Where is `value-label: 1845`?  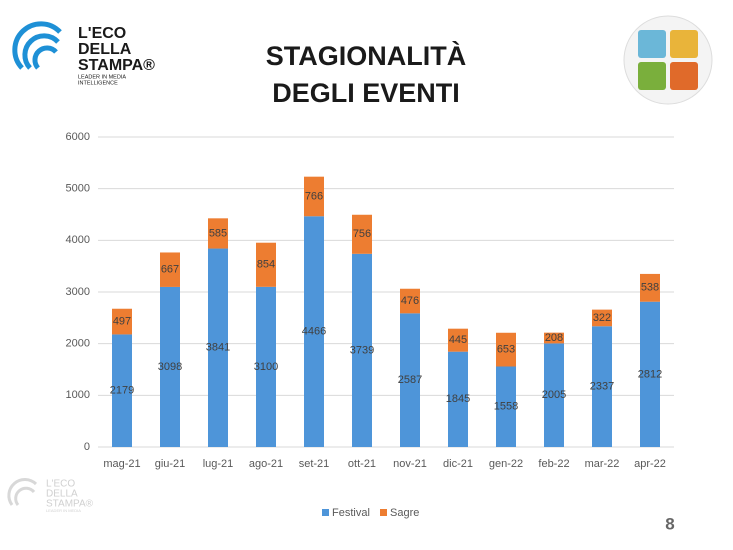
value-label: 1845 is located at coordinates (458, 399).